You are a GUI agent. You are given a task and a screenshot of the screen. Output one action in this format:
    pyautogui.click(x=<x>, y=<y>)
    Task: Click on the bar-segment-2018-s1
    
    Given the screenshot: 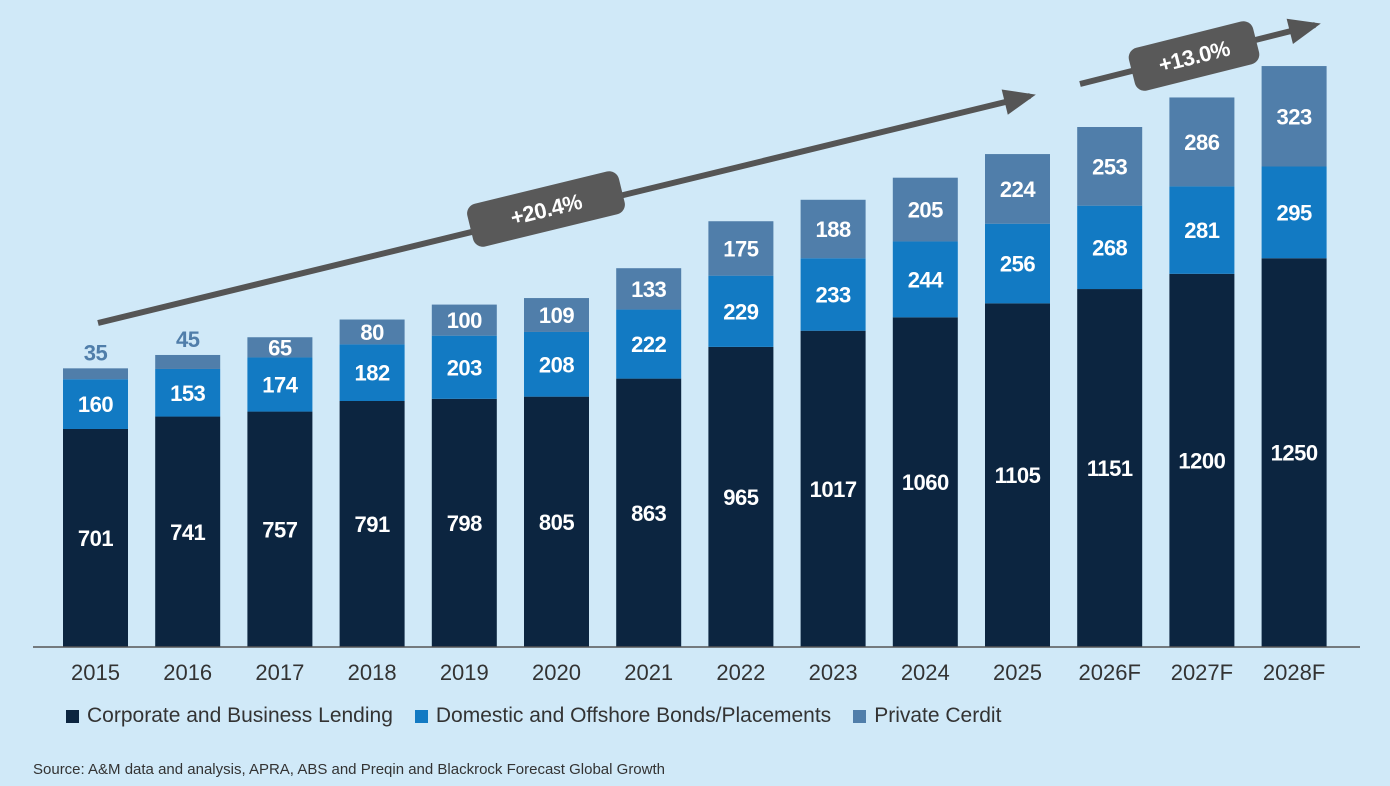 What is the action you would take?
    pyautogui.click(x=372, y=372)
    